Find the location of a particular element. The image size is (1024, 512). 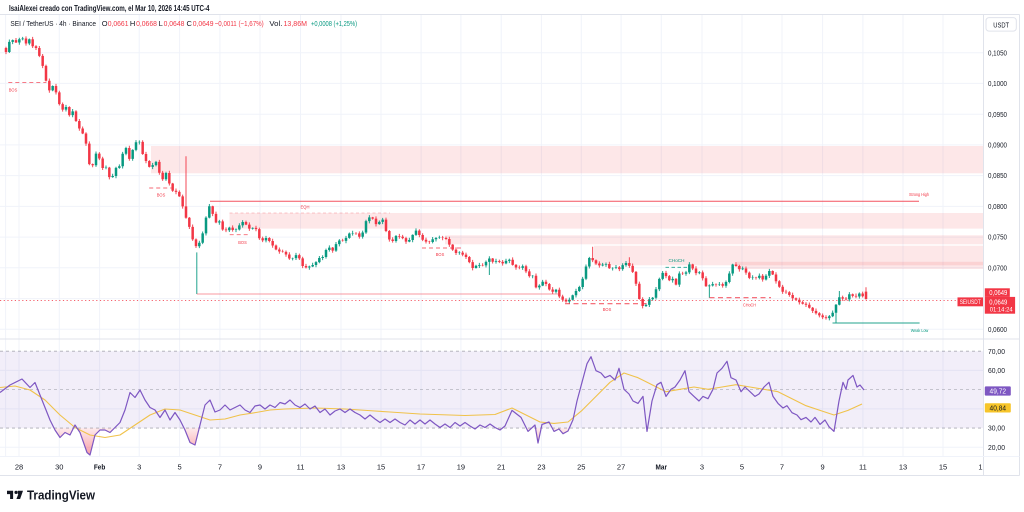

svg-text: 25 is located at coordinates (581, 466).